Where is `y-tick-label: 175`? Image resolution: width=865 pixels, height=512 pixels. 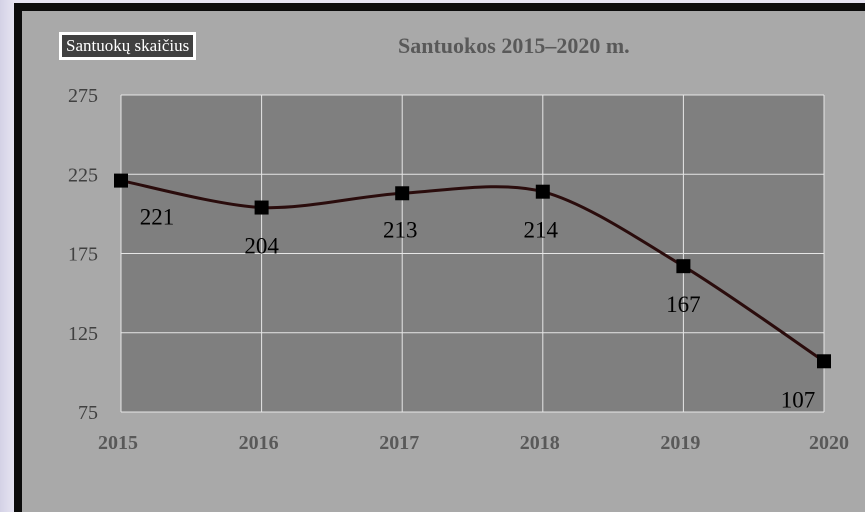 y-tick-label: 175 is located at coordinates (83, 255).